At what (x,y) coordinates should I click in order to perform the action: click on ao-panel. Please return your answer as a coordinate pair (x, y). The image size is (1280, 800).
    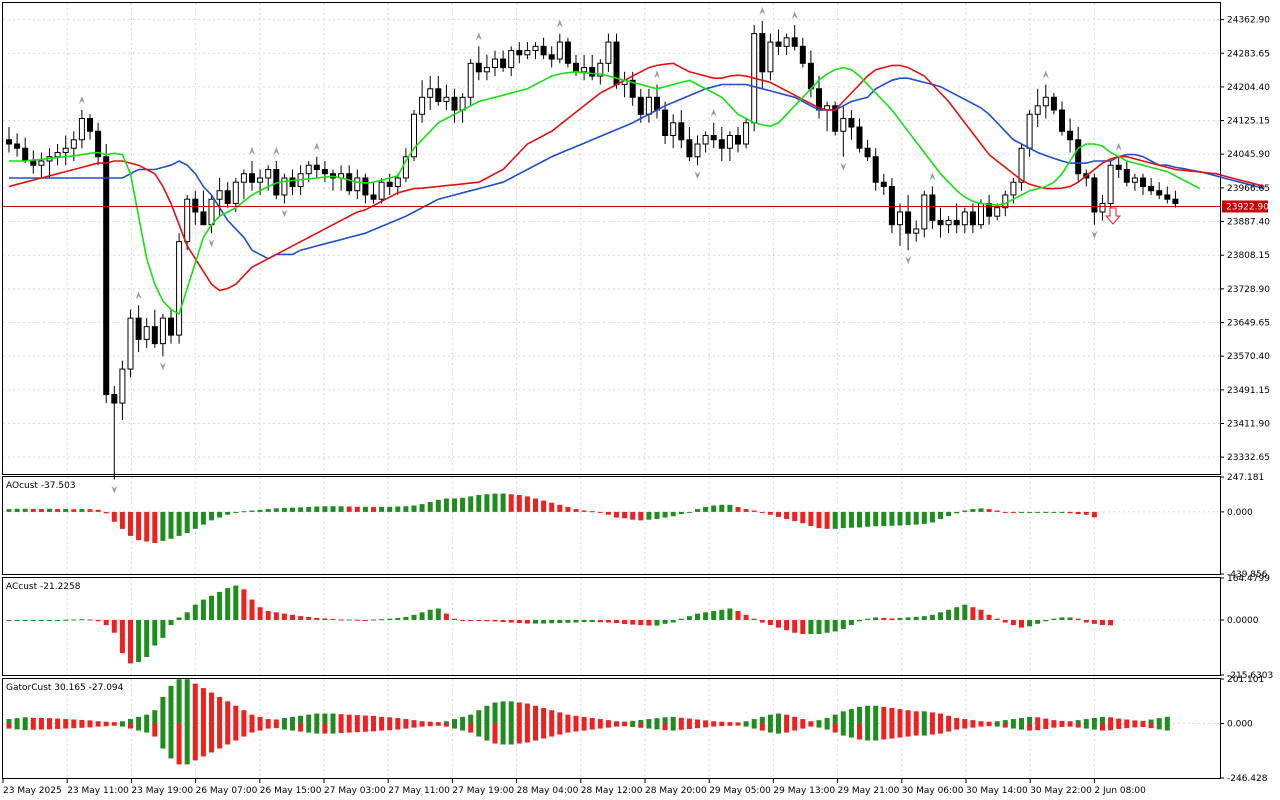
    Looking at the image, I should click on (551, 518).